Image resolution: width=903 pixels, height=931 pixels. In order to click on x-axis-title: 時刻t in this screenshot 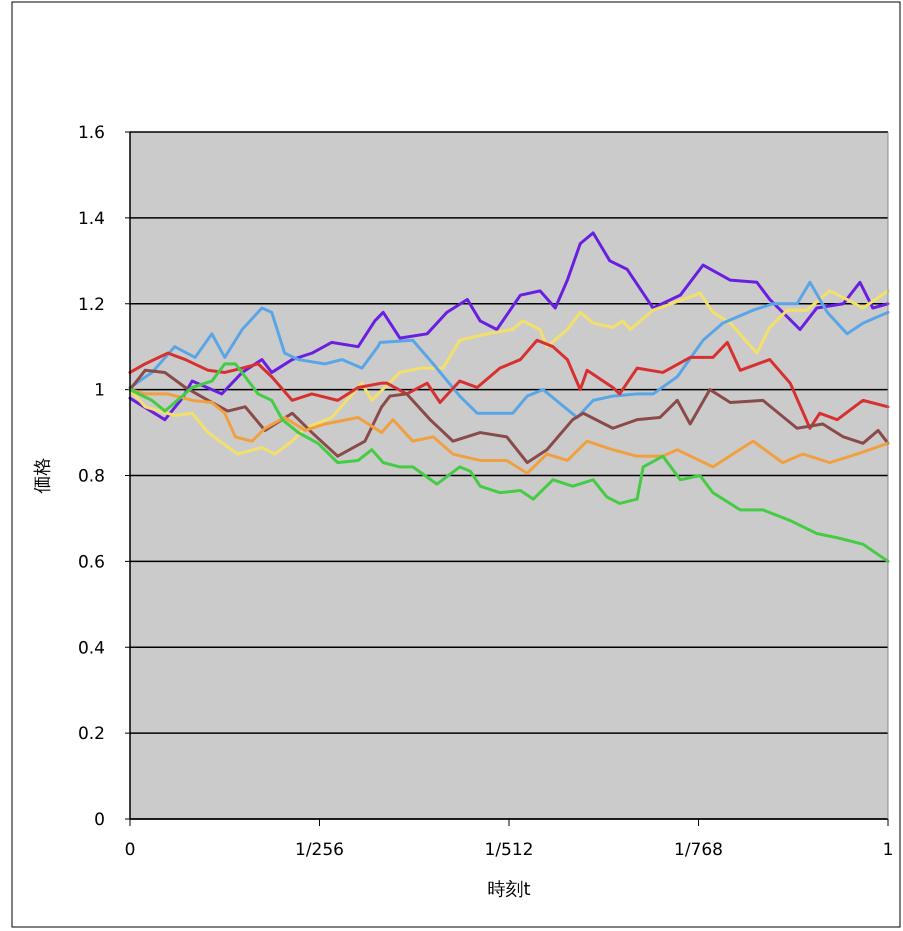, I will do `click(509, 889)`.